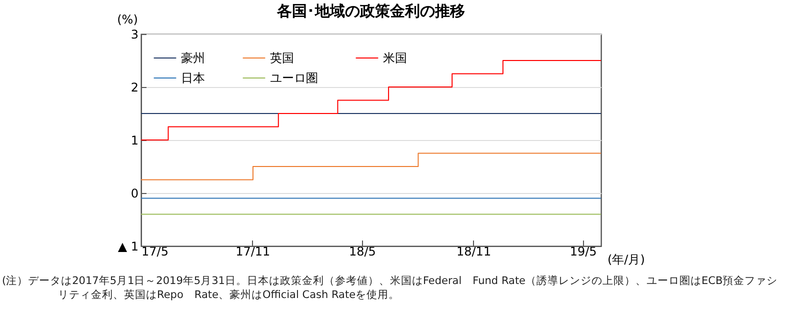 The height and width of the screenshot is (323, 789). What do you see at coordinates (626, 259) in the screenshot?
I see `x-axis-title: (年/月)` at bounding box center [626, 259].